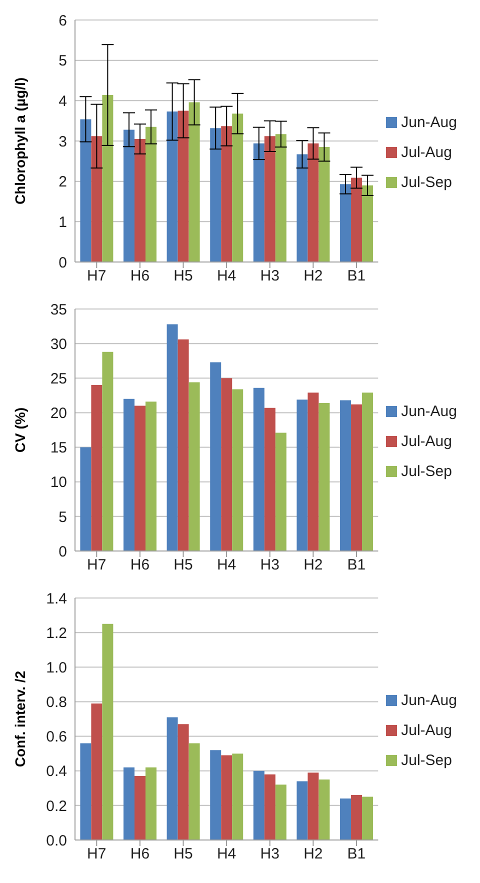 The height and width of the screenshot is (883, 480). Describe the element at coordinates (56, 599) in the screenshot. I see `y-tick-label: 1.4` at that location.